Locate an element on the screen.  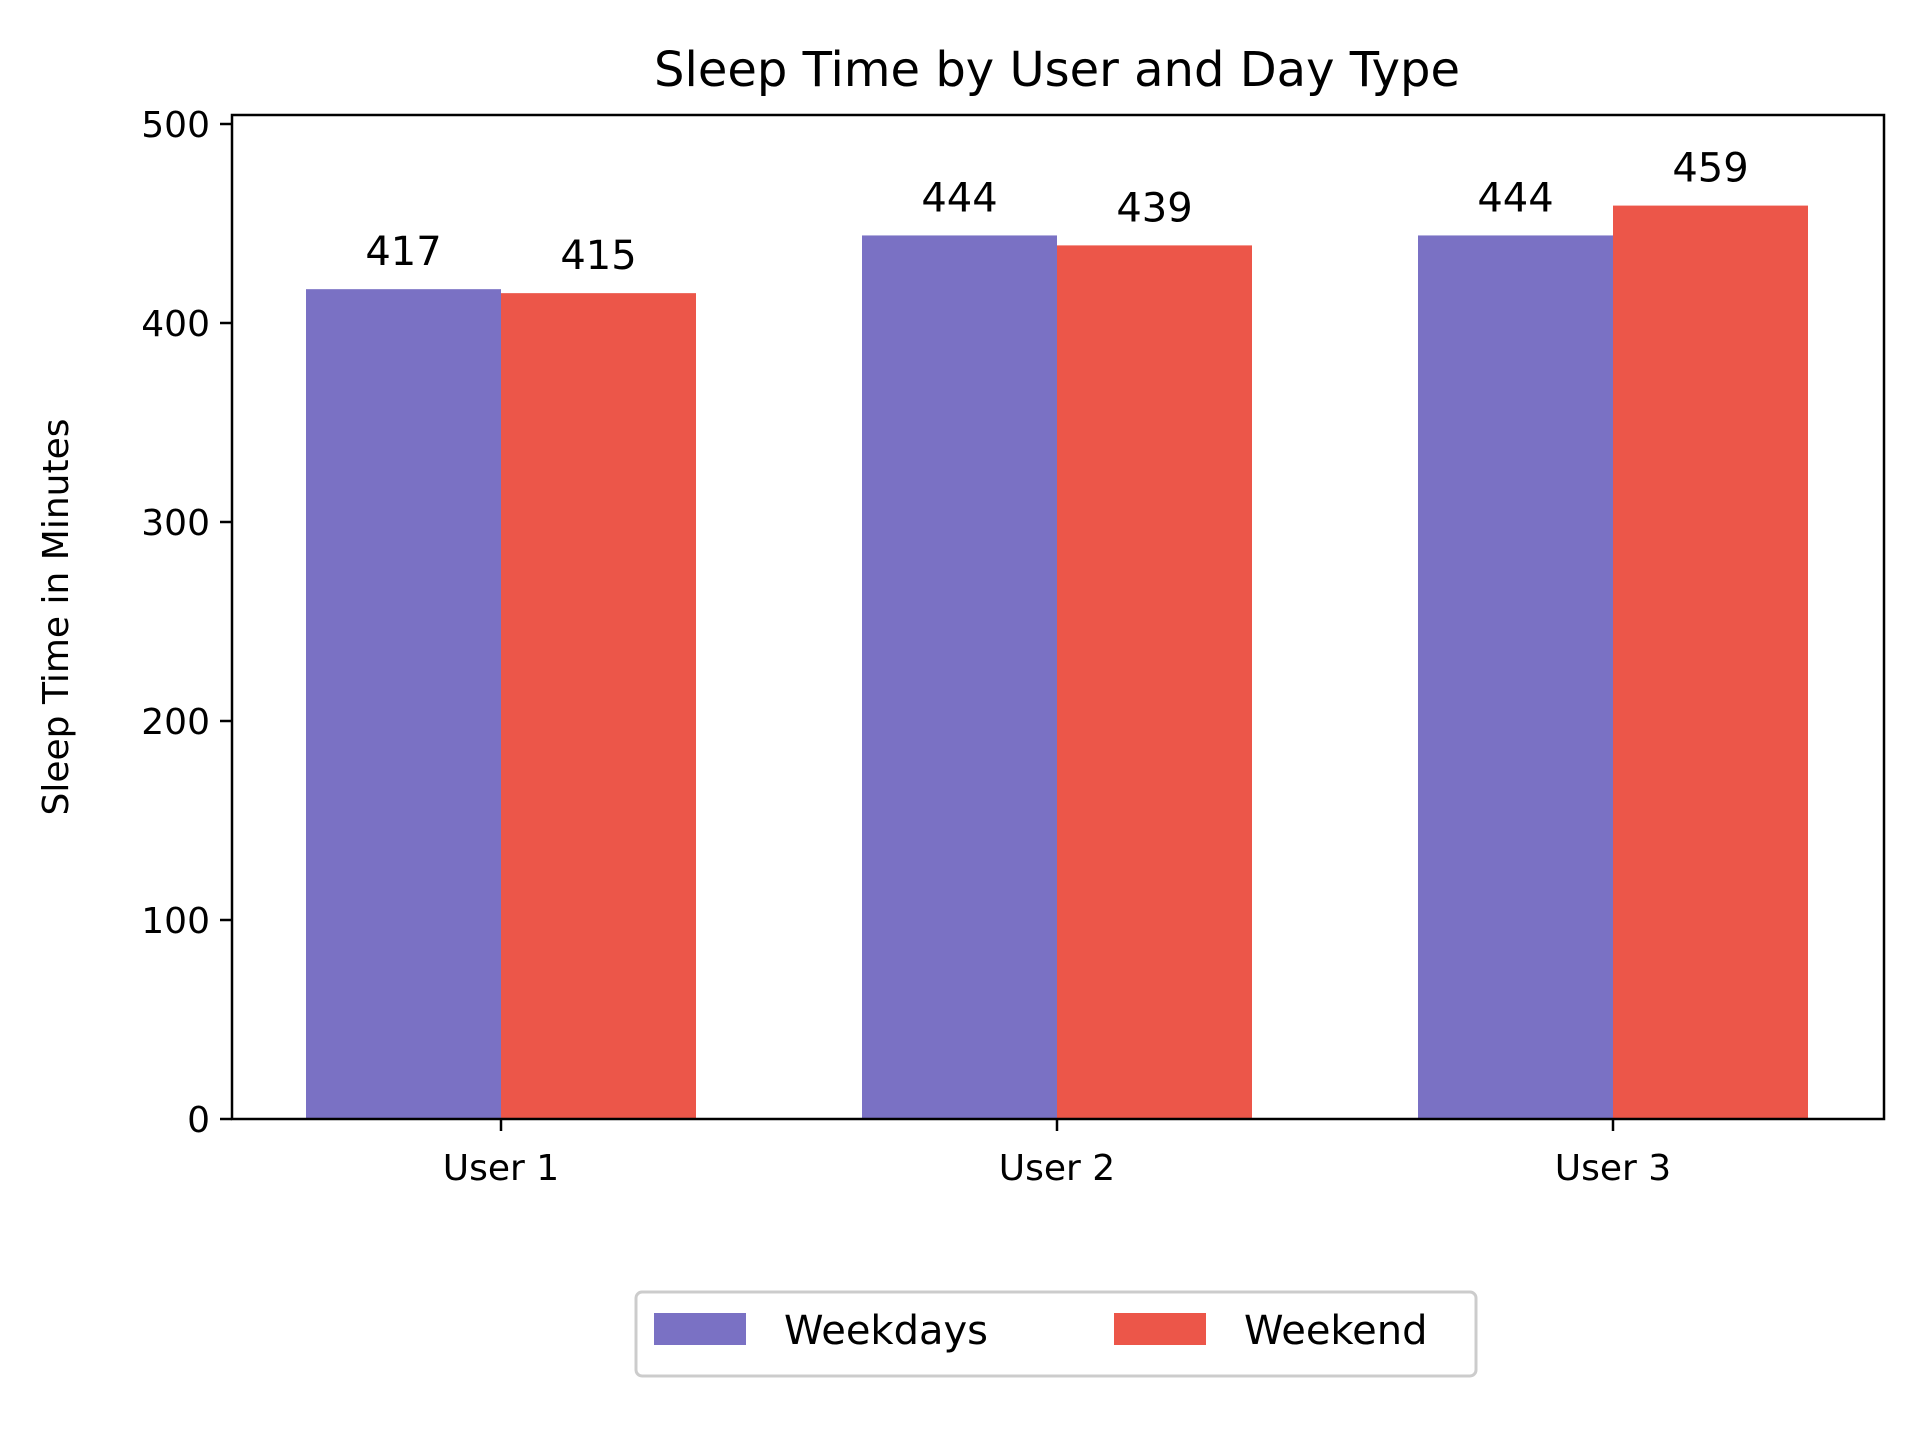
y-tick-label: 200 is located at coordinates (175, 722).